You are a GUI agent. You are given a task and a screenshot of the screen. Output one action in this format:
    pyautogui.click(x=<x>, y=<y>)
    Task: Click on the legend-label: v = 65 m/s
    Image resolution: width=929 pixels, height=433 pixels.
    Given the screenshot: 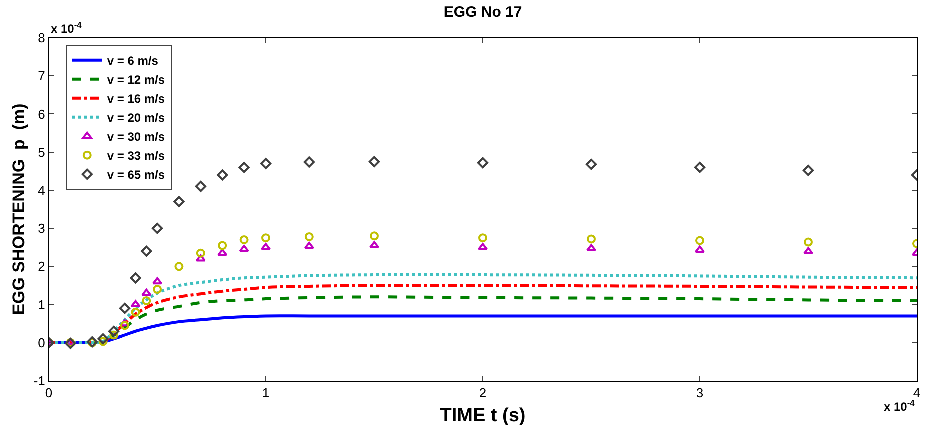 What is the action you would take?
    pyautogui.click(x=136, y=175)
    